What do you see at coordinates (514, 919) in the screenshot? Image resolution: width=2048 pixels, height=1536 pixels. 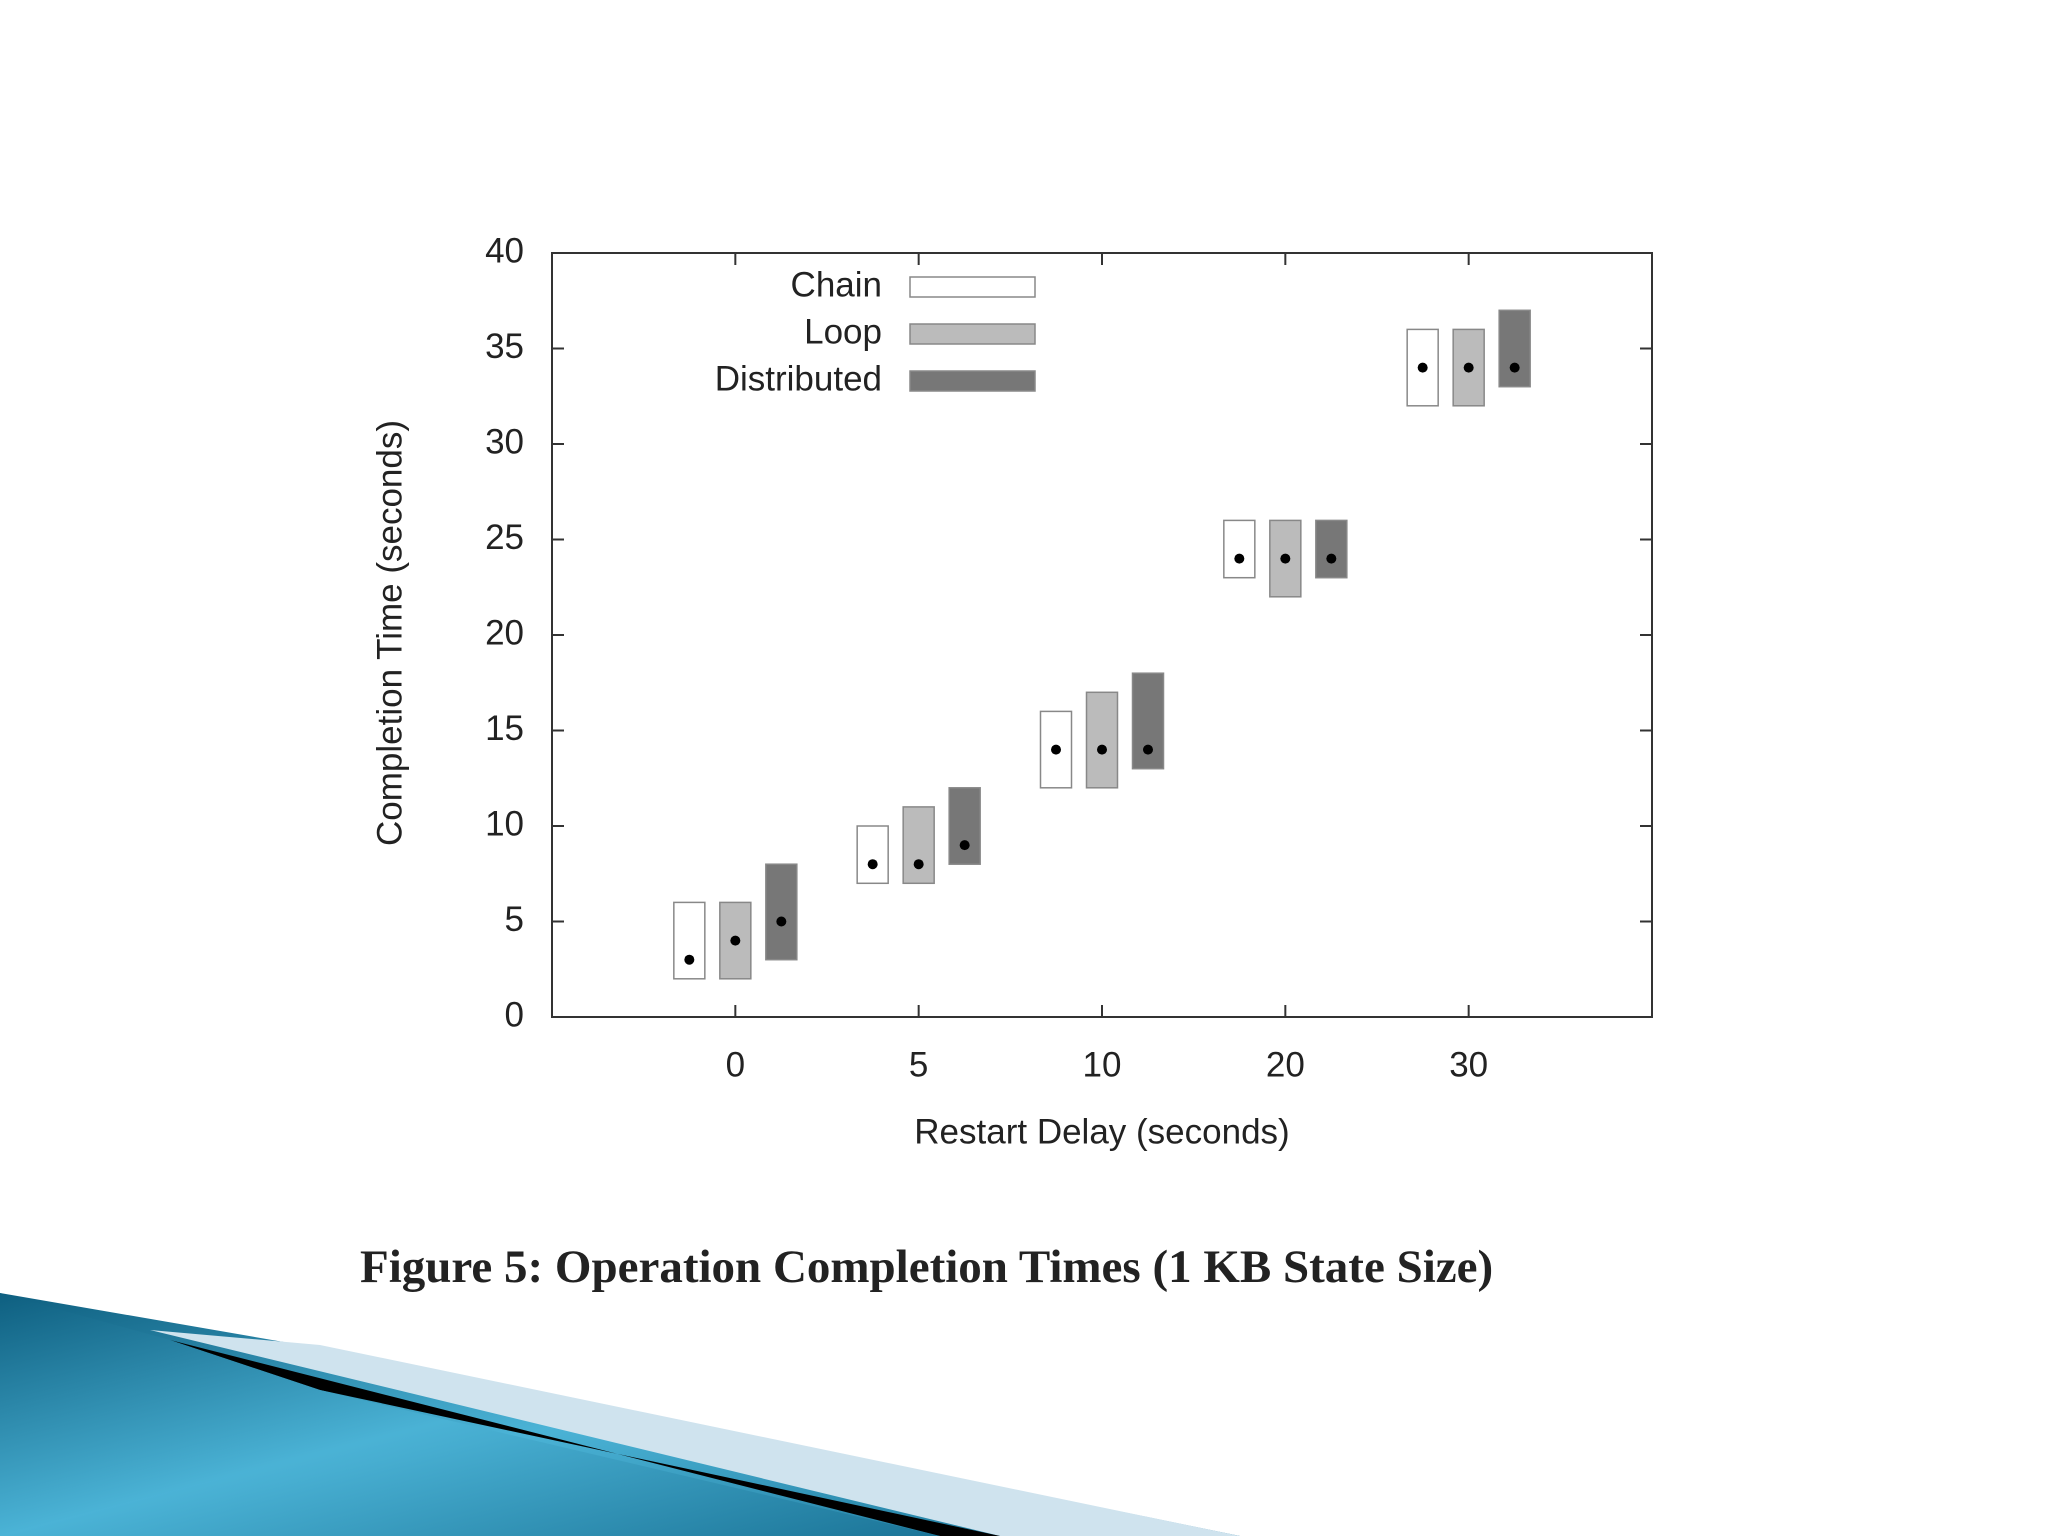 I see `y-tick-label: 5` at bounding box center [514, 919].